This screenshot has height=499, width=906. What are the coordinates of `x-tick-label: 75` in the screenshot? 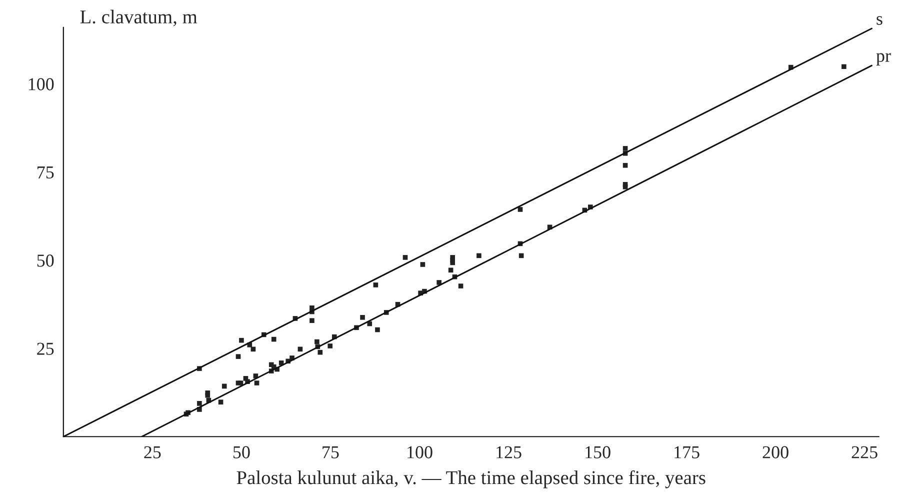 It's located at (330, 452).